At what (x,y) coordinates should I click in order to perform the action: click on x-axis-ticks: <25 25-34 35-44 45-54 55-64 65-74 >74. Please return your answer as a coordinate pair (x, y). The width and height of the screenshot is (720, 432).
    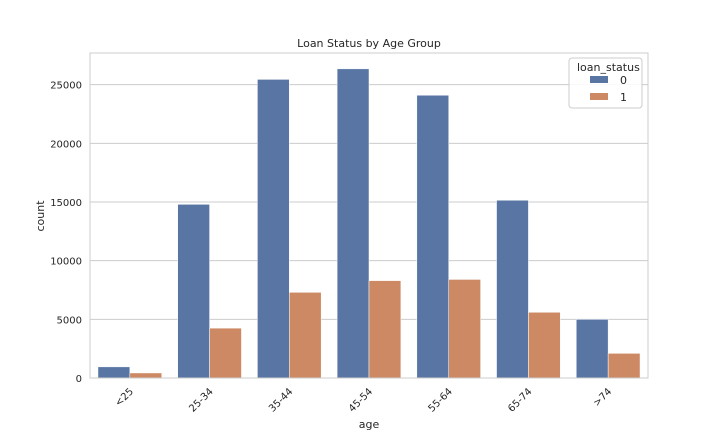
    Looking at the image, I should click on (363, 400).